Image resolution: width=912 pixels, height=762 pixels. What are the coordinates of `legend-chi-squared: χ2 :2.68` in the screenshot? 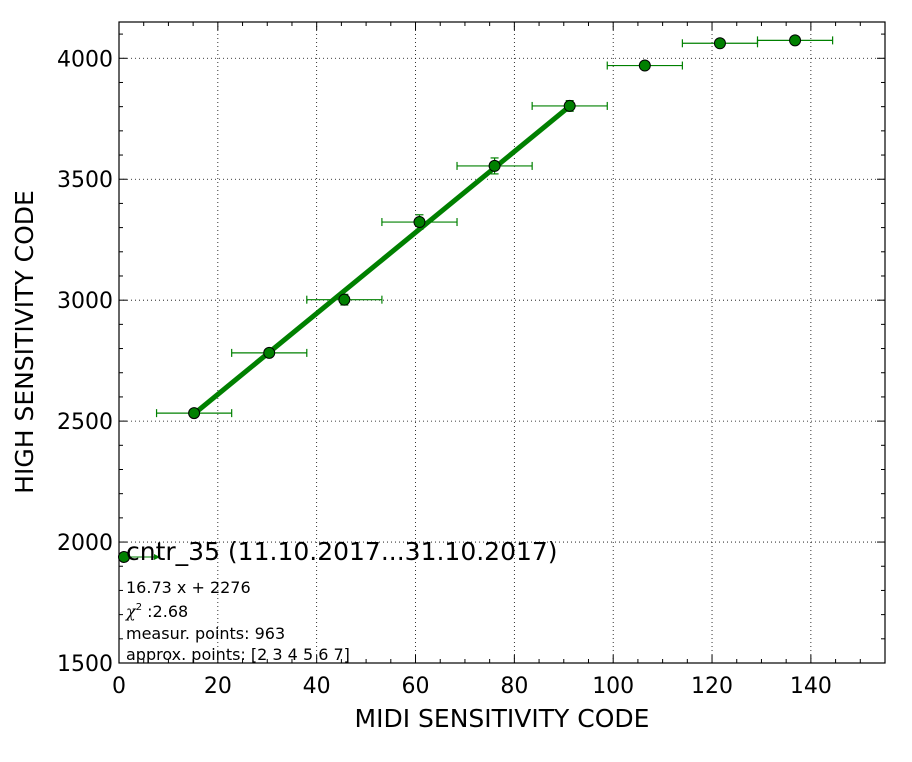 It's located at (156, 611).